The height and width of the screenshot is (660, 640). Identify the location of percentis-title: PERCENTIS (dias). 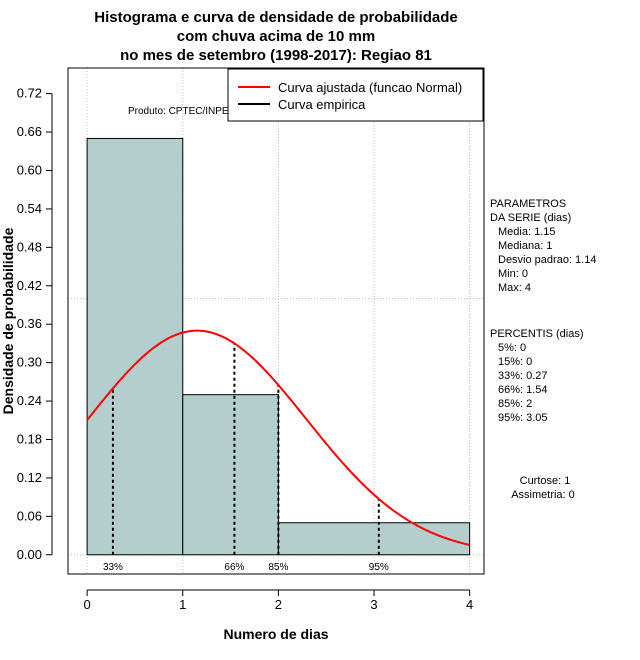
(537, 334).